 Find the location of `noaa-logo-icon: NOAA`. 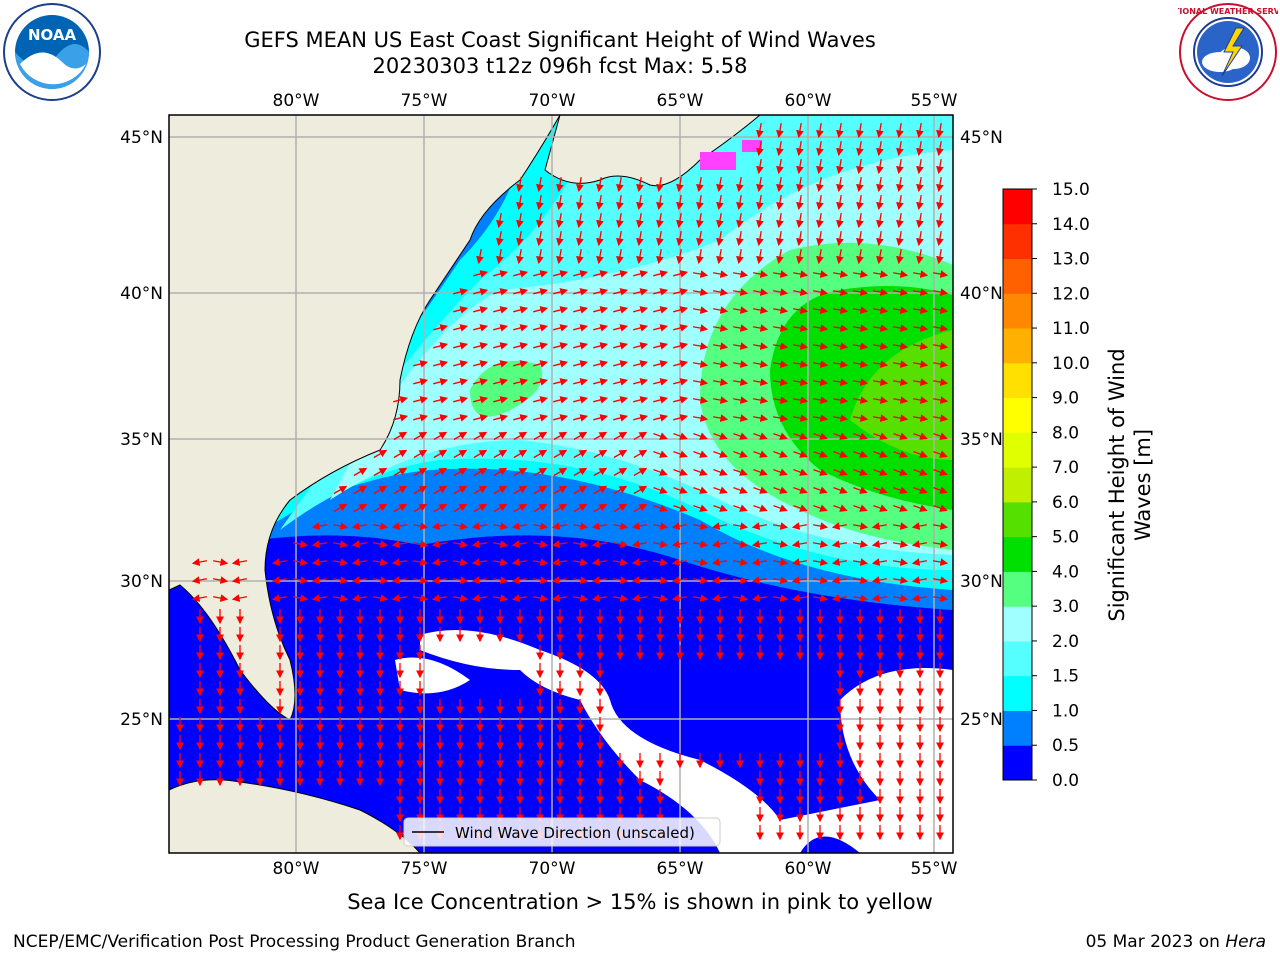

noaa-logo-icon: NOAA is located at coordinates (52, 52).